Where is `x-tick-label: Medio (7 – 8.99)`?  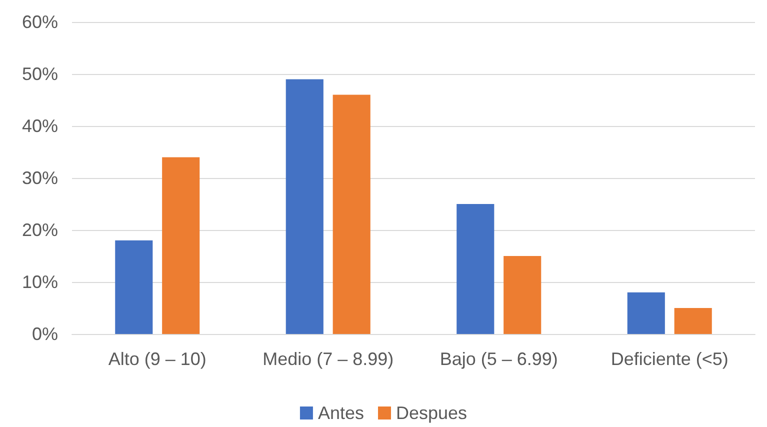
x-tick-label: Medio (7 – 8.99) is located at coordinates (328, 359).